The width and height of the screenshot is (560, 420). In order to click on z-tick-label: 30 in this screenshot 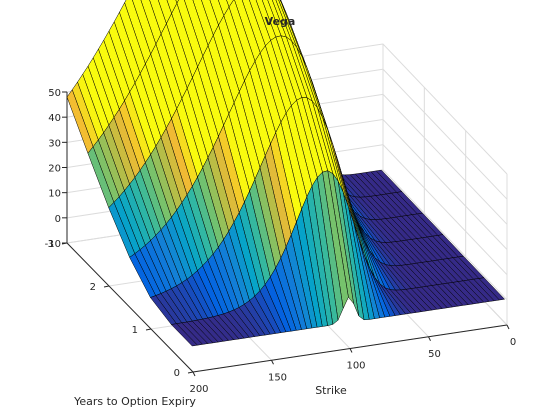, I will do `click(54, 143)`.